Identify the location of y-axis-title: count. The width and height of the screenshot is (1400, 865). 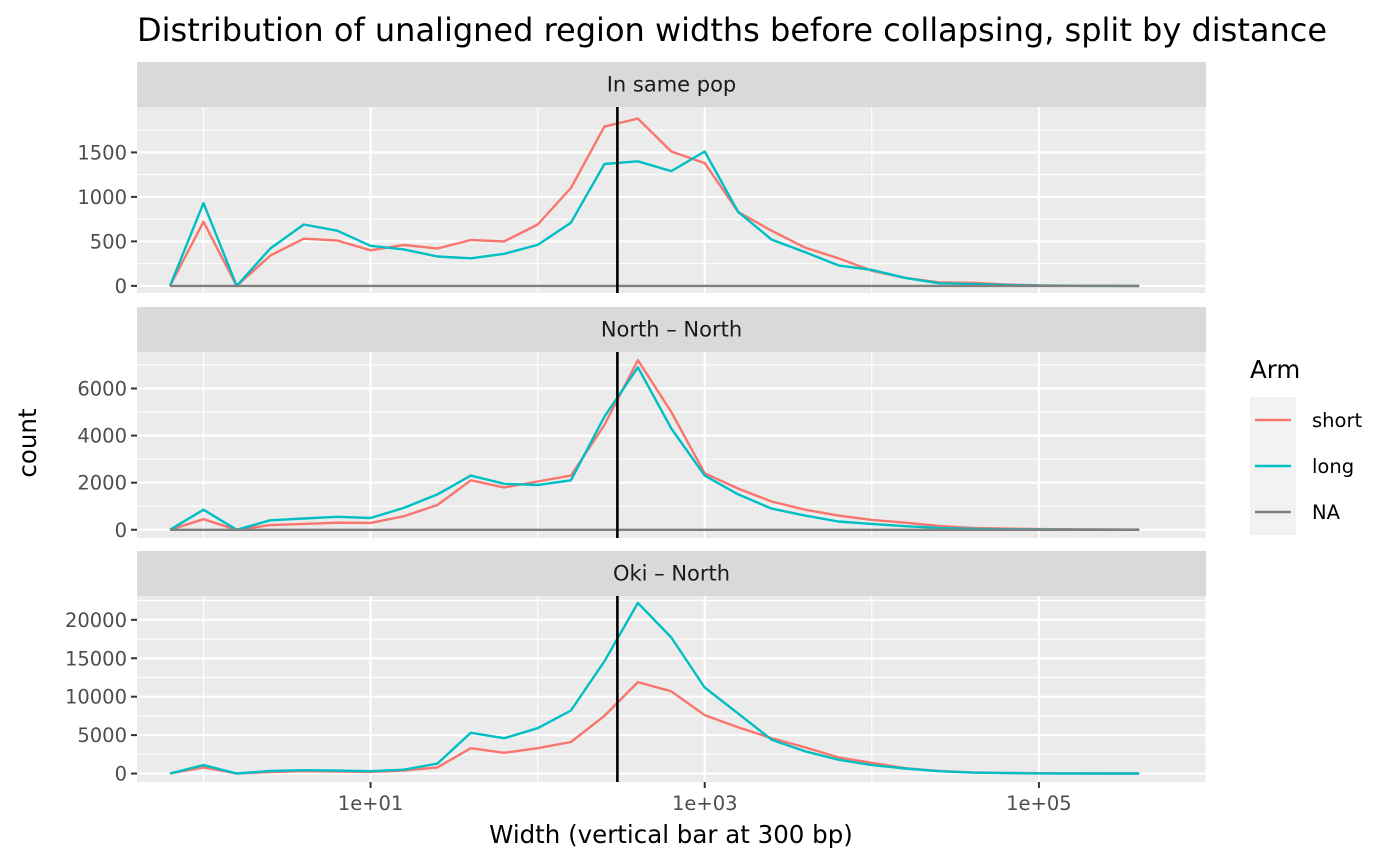
(27, 443).